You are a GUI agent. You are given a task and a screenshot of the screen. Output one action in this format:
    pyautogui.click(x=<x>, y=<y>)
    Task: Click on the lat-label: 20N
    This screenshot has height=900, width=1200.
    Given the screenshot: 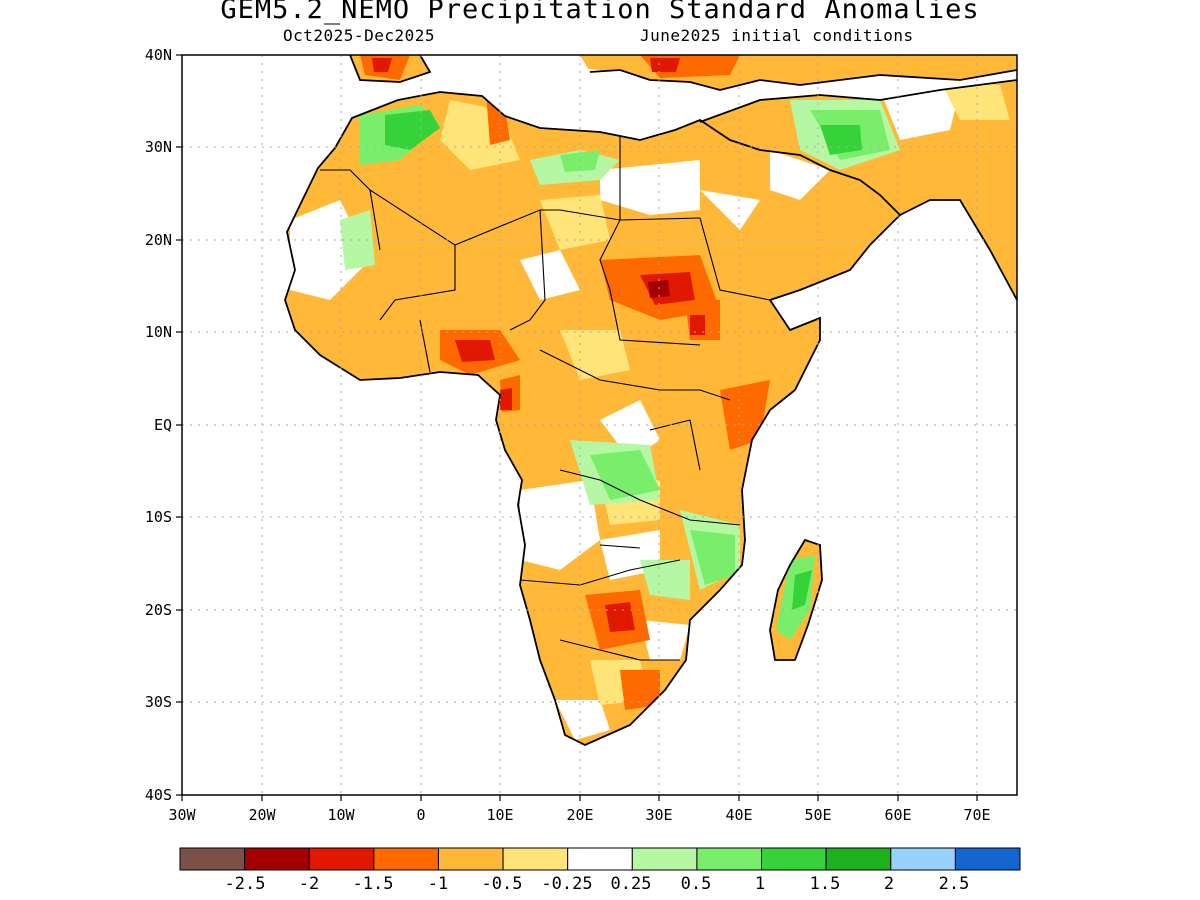 What is the action you would take?
    pyautogui.click(x=158, y=240)
    